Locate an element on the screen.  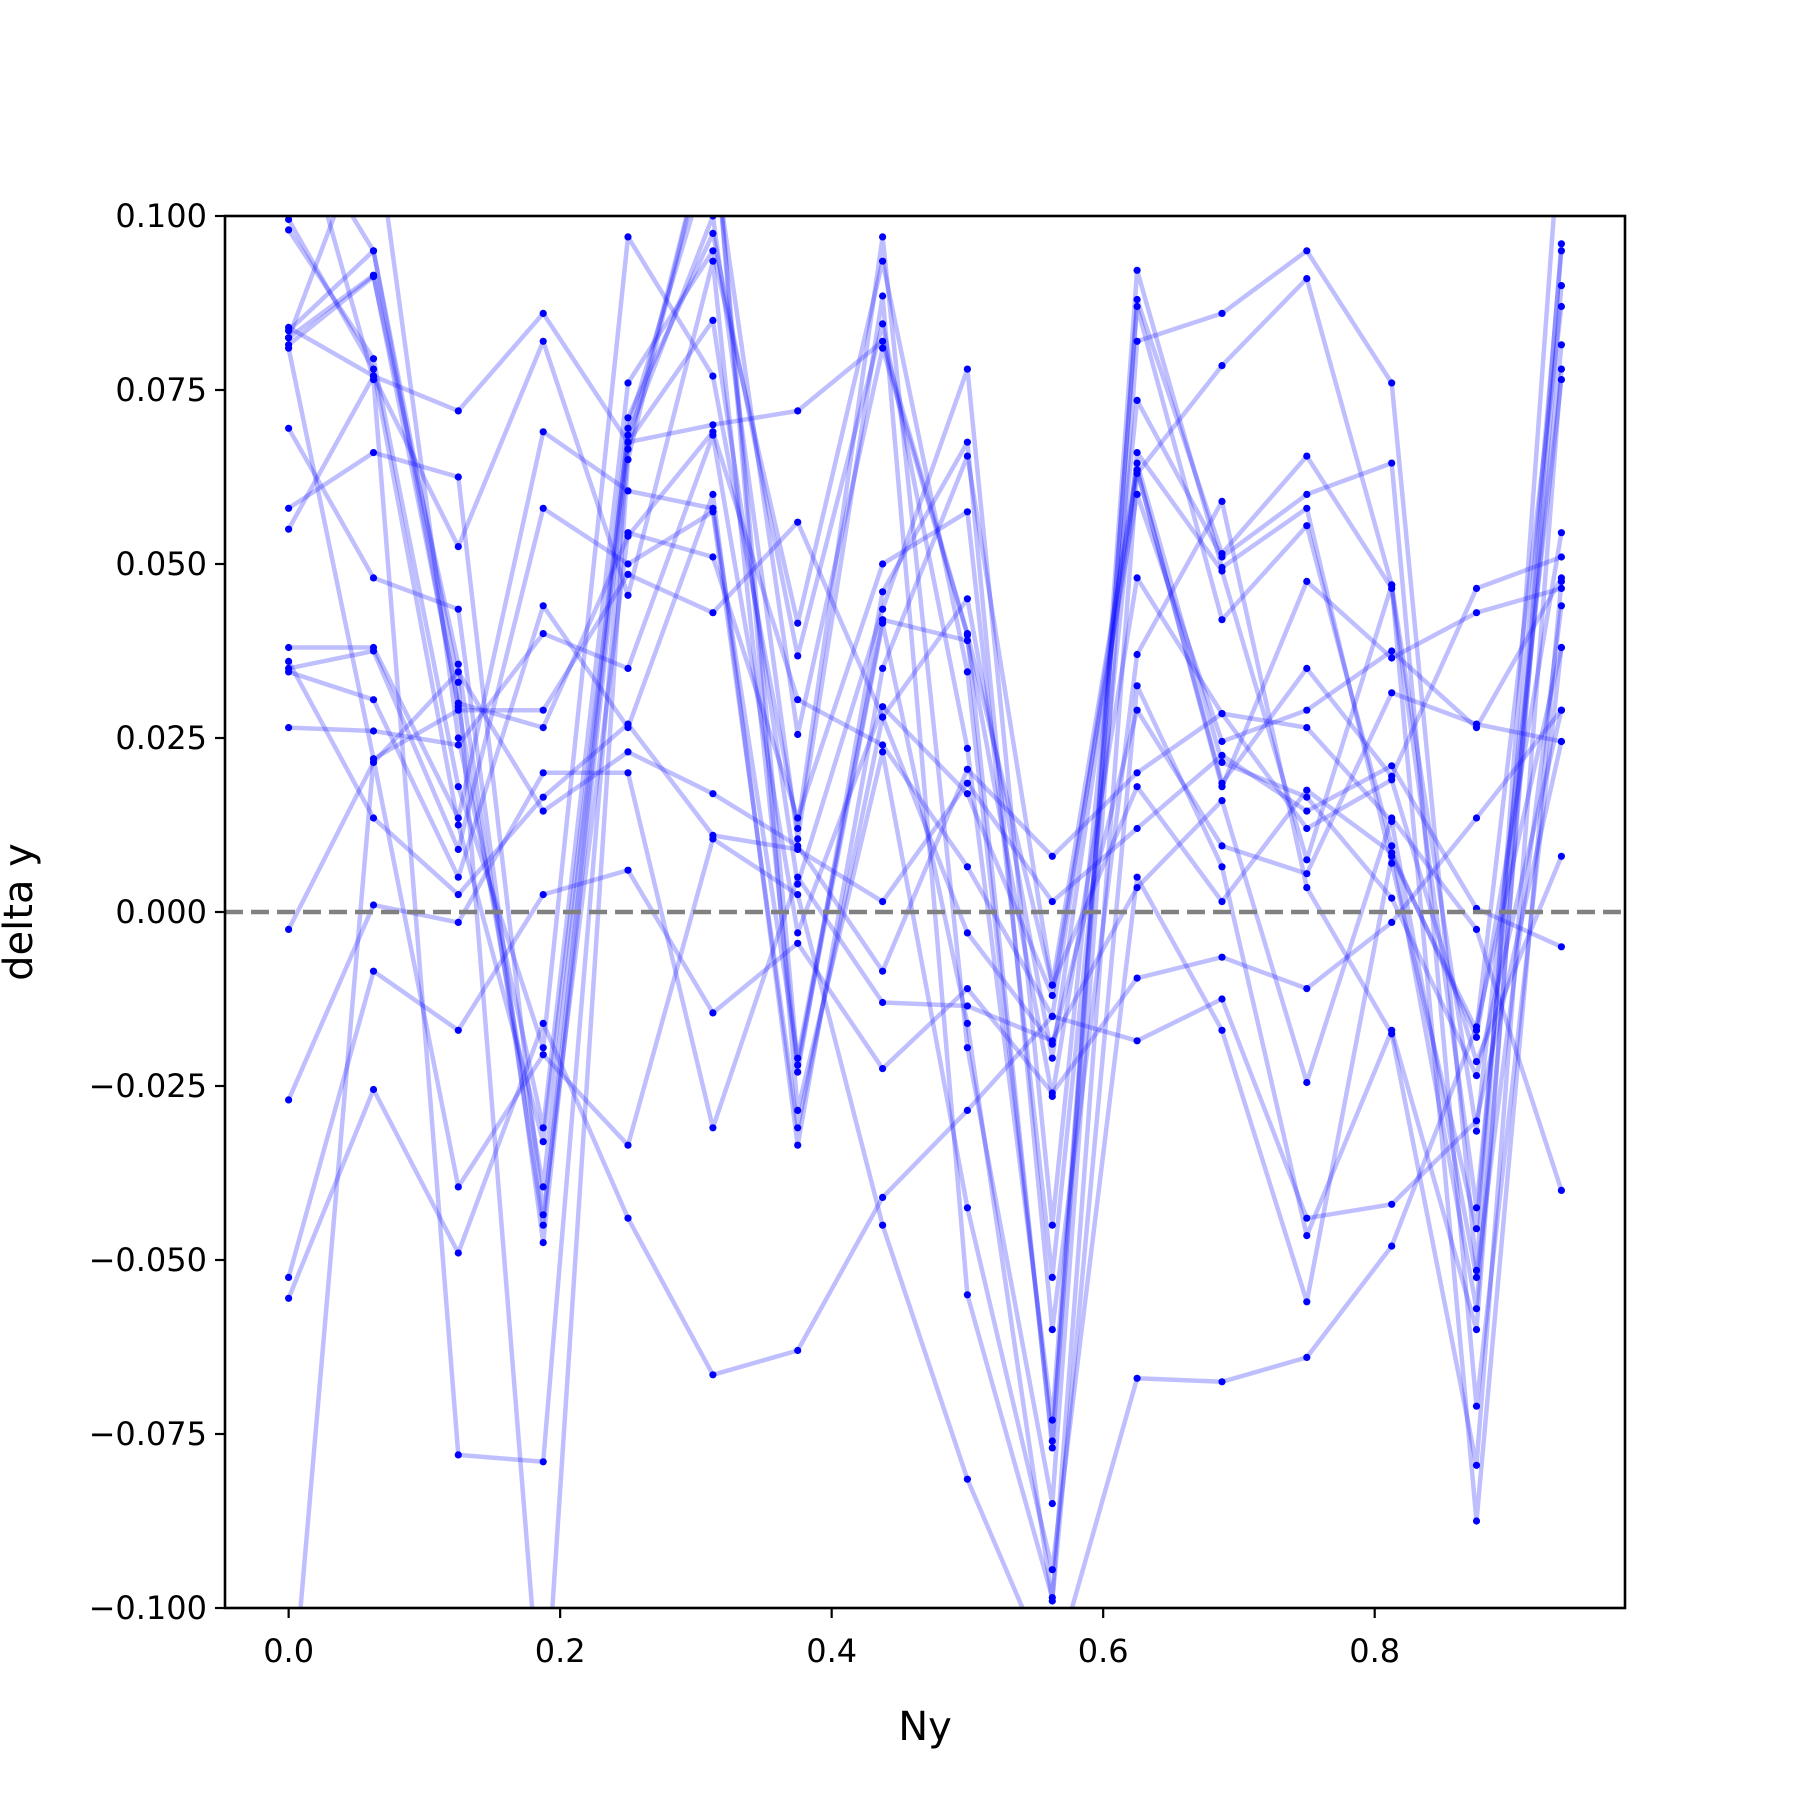
y-tick-label: 0.000 is located at coordinates (161, 912).